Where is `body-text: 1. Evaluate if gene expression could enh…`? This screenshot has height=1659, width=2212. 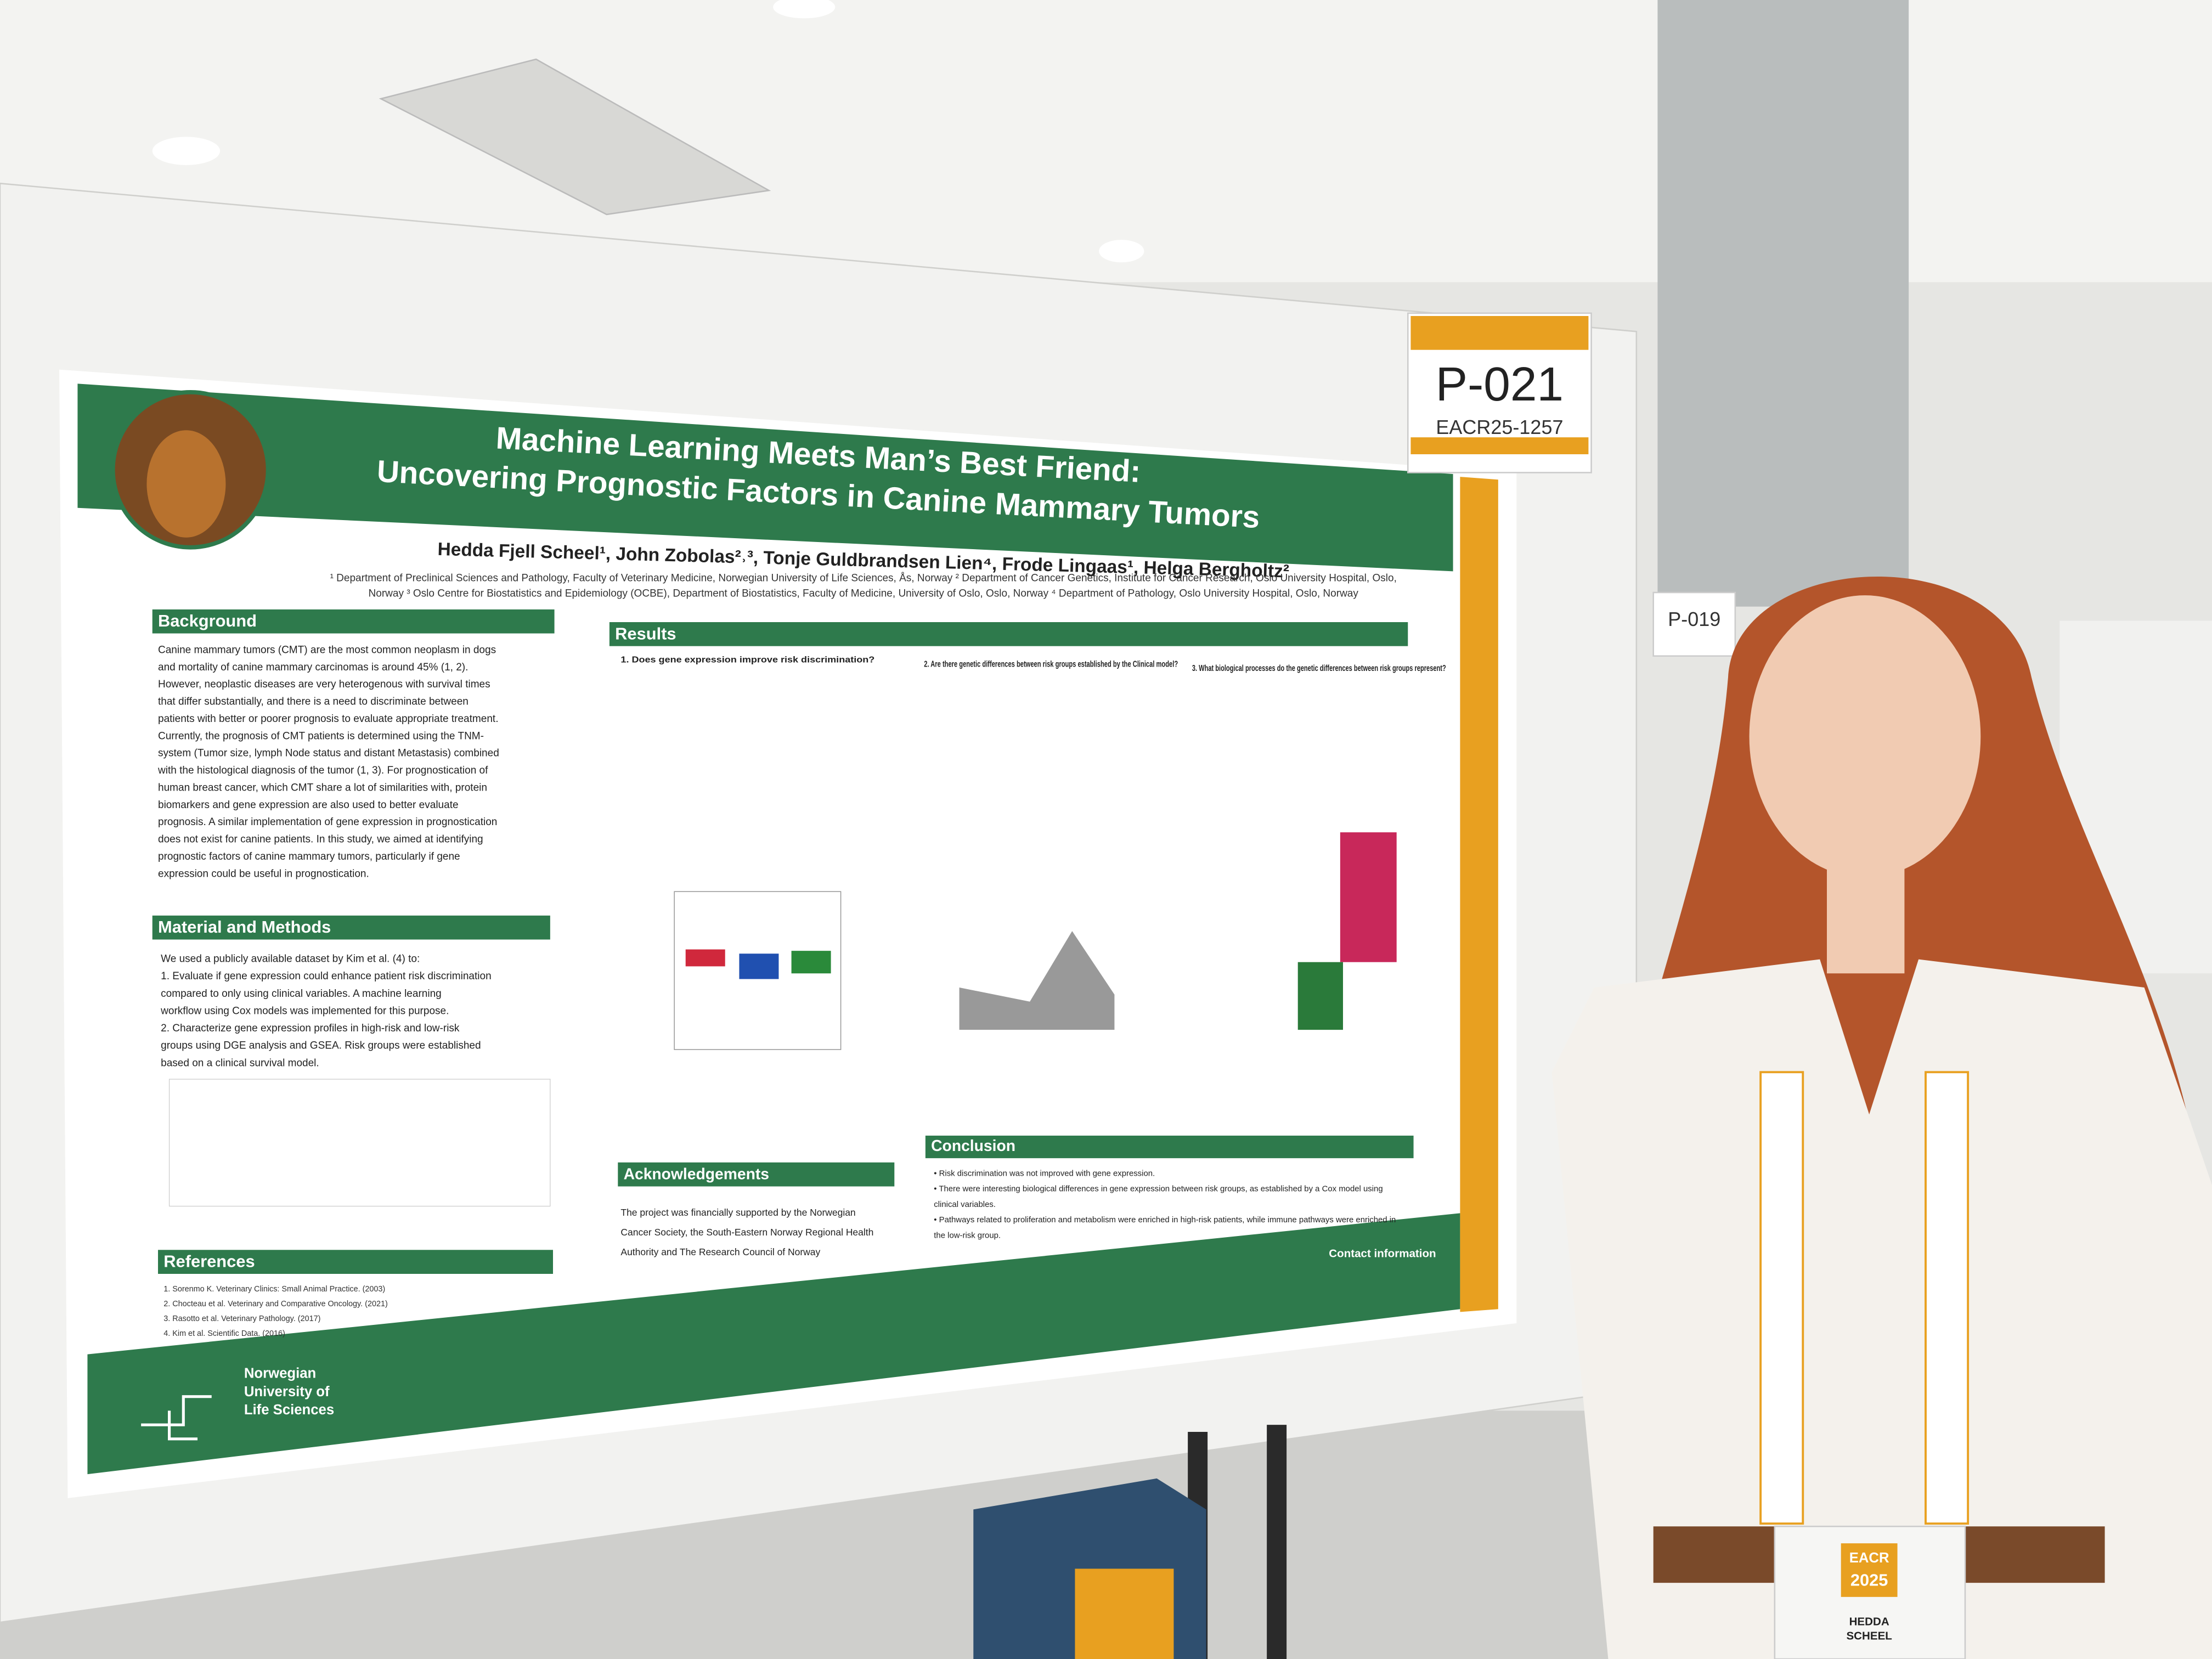 body-text: 1. Evaluate if gene expression could enh… is located at coordinates (326, 976).